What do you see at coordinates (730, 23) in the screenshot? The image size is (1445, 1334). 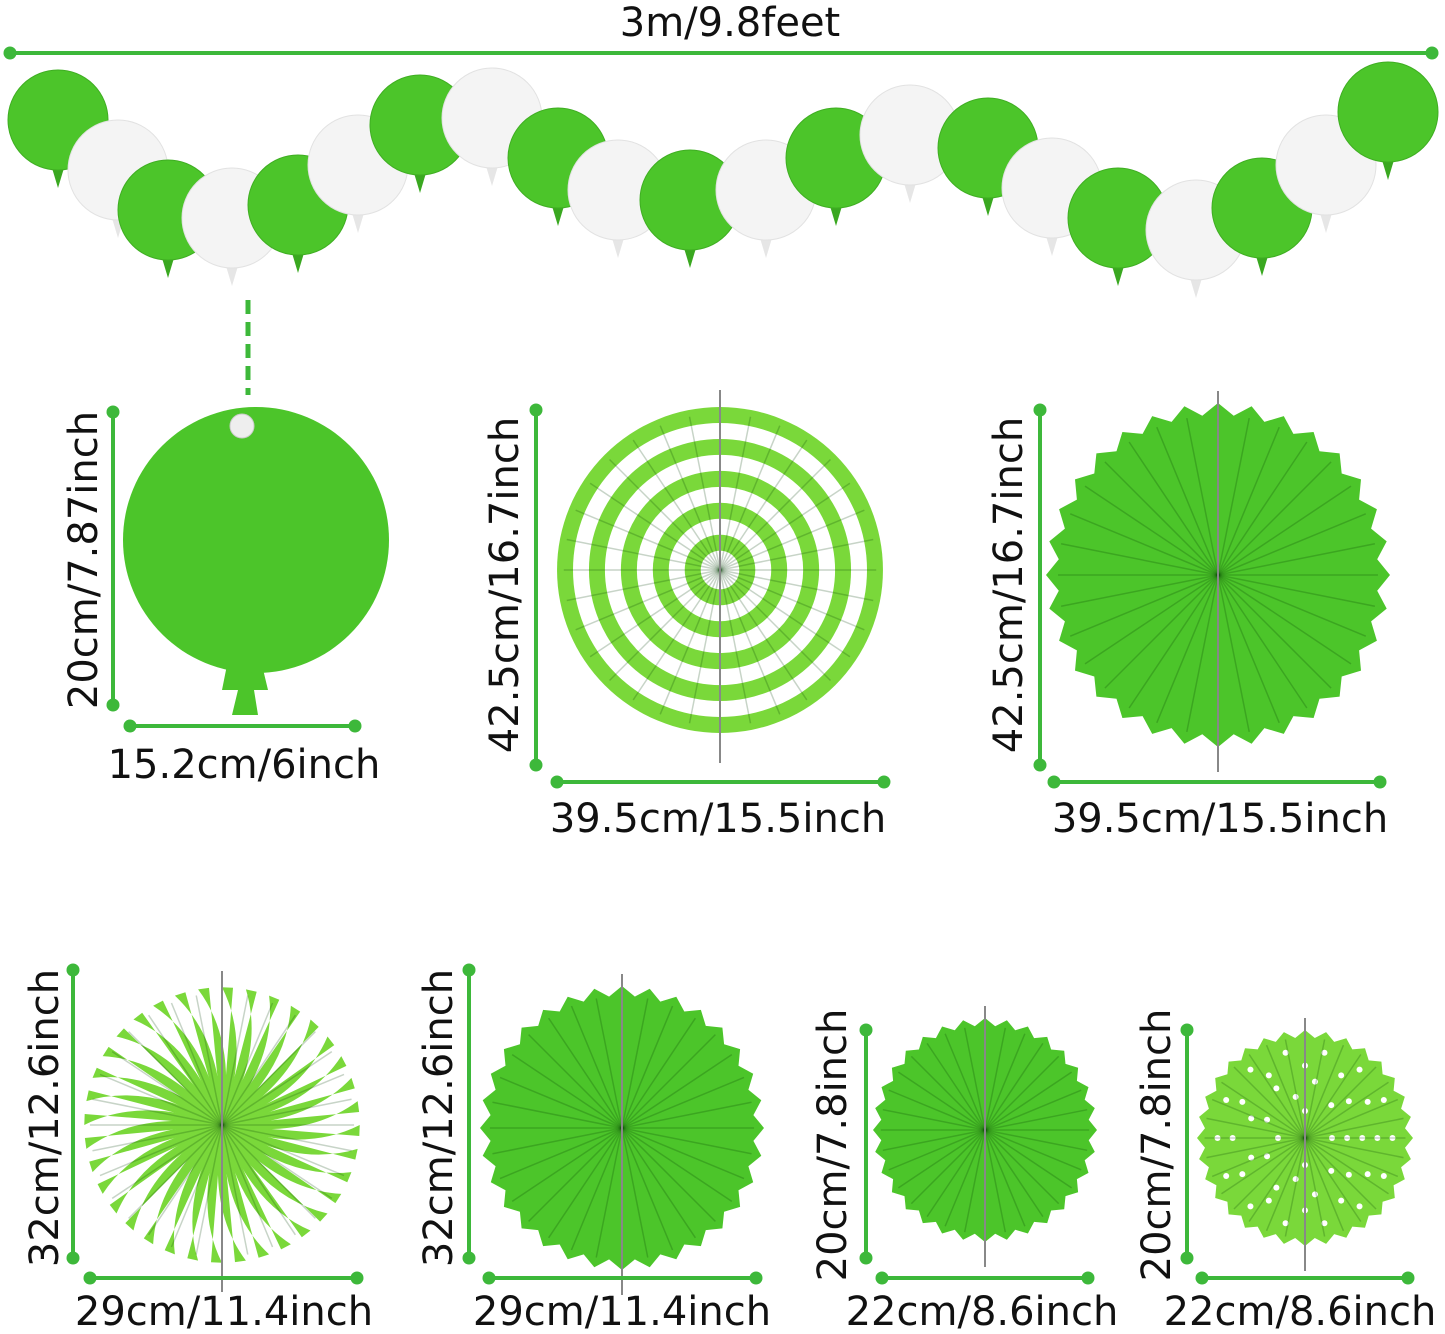 I see `garland-length-label: 3m/9.8feet` at bounding box center [730, 23].